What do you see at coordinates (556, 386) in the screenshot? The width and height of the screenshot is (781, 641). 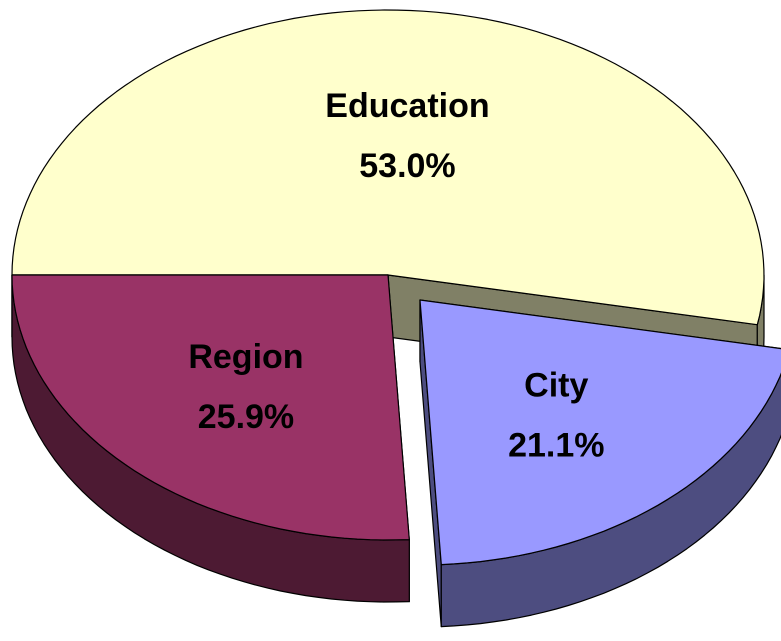 I see `slice-label: City` at bounding box center [556, 386].